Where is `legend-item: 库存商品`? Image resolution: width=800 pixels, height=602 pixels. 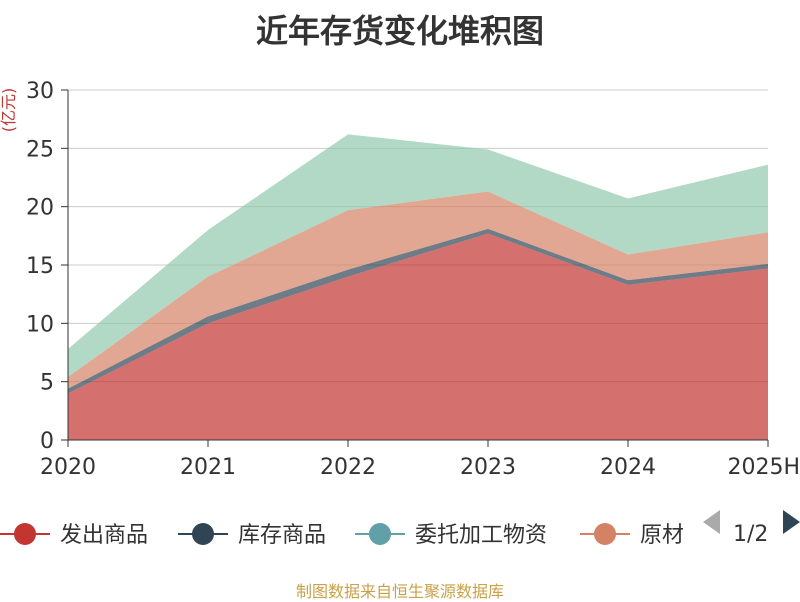
legend-item: 库存商品 is located at coordinates (252, 535).